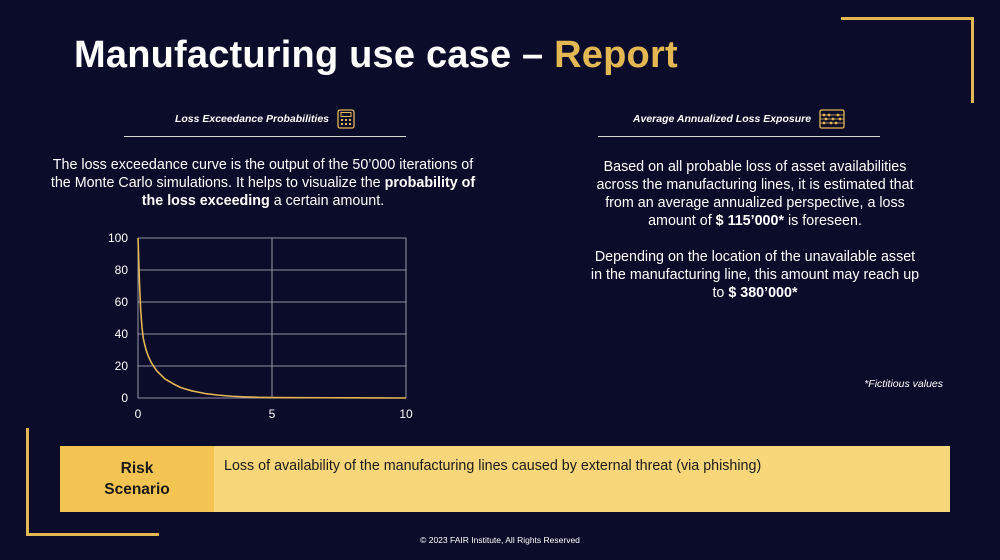  Describe the element at coordinates (138, 414) in the screenshot. I see `x-tick-label: 0` at that location.